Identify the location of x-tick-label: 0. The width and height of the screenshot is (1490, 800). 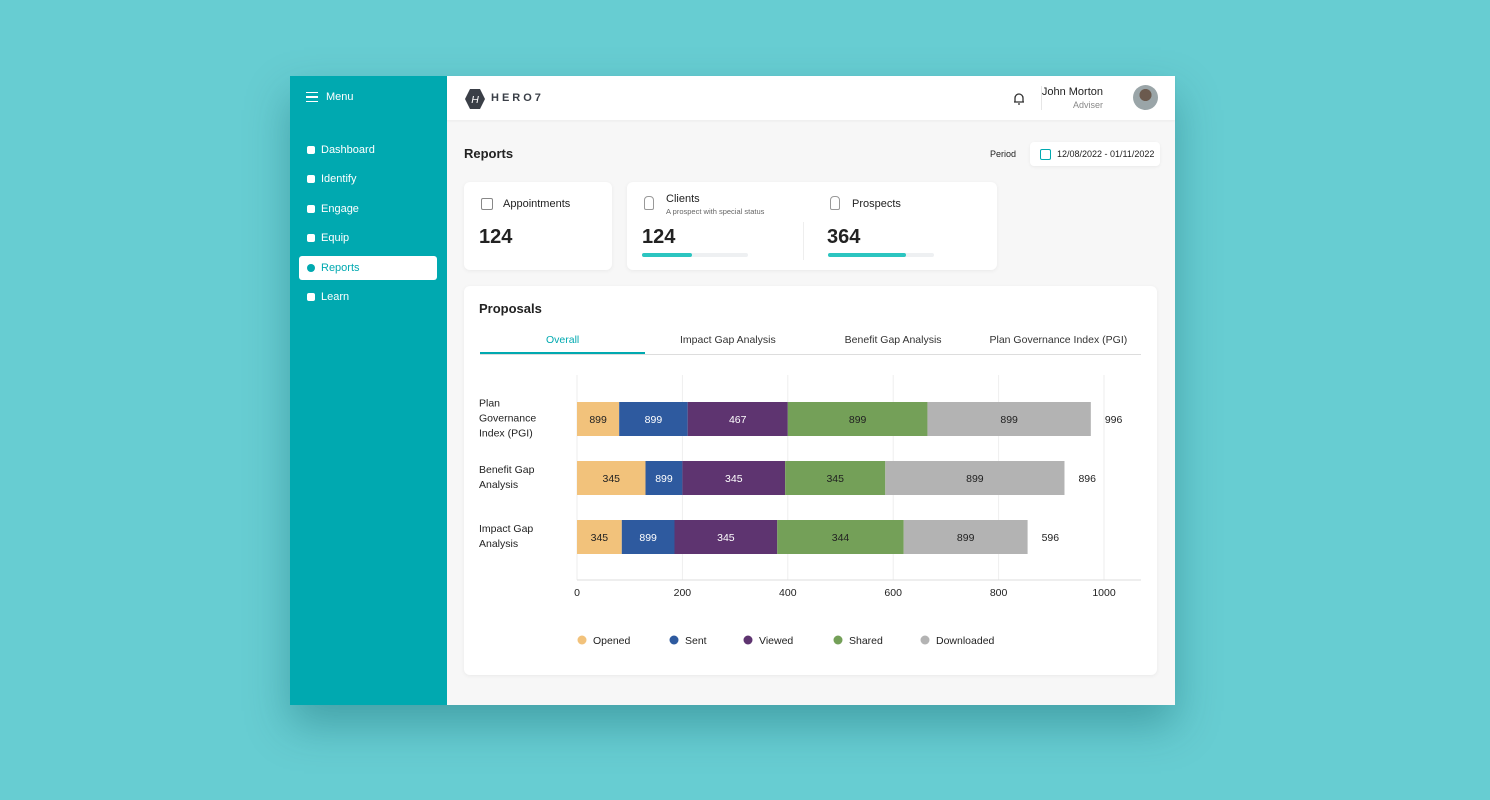
(577, 593).